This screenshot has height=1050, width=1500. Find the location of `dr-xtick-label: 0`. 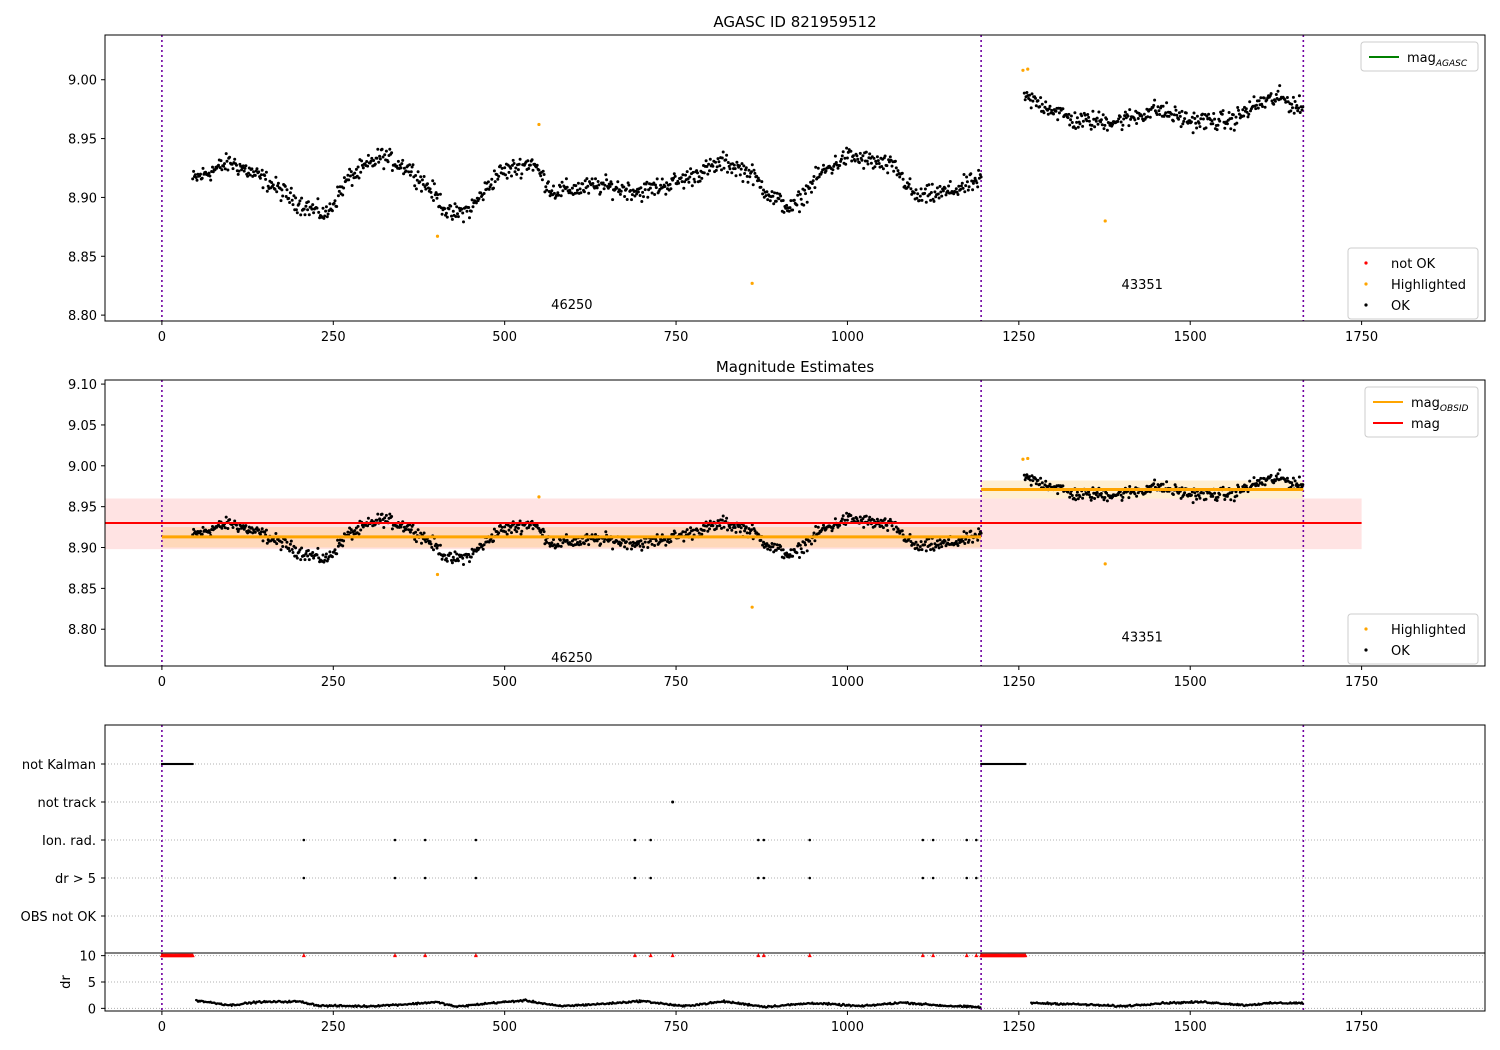

dr-xtick-label: 0 is located at coordinates (162, 1027).